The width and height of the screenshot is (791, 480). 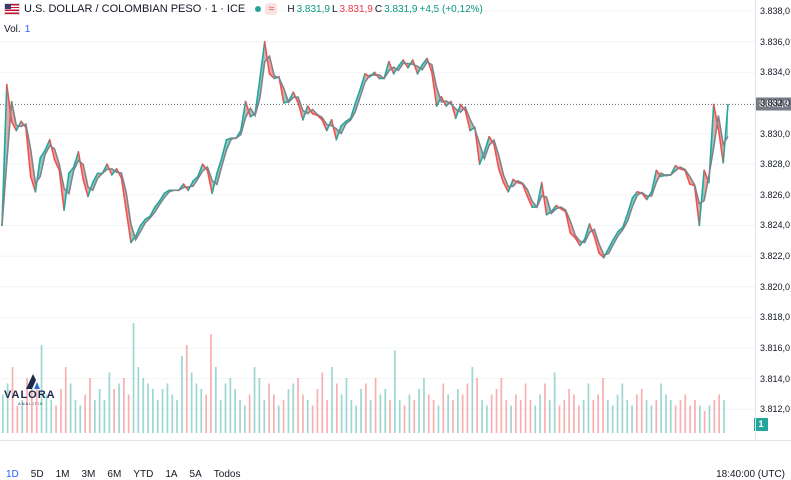 What do you see at coordinates (12, 474) in the screenshot?
I see `range-1d: 1D` at bounding box center [12, 474].